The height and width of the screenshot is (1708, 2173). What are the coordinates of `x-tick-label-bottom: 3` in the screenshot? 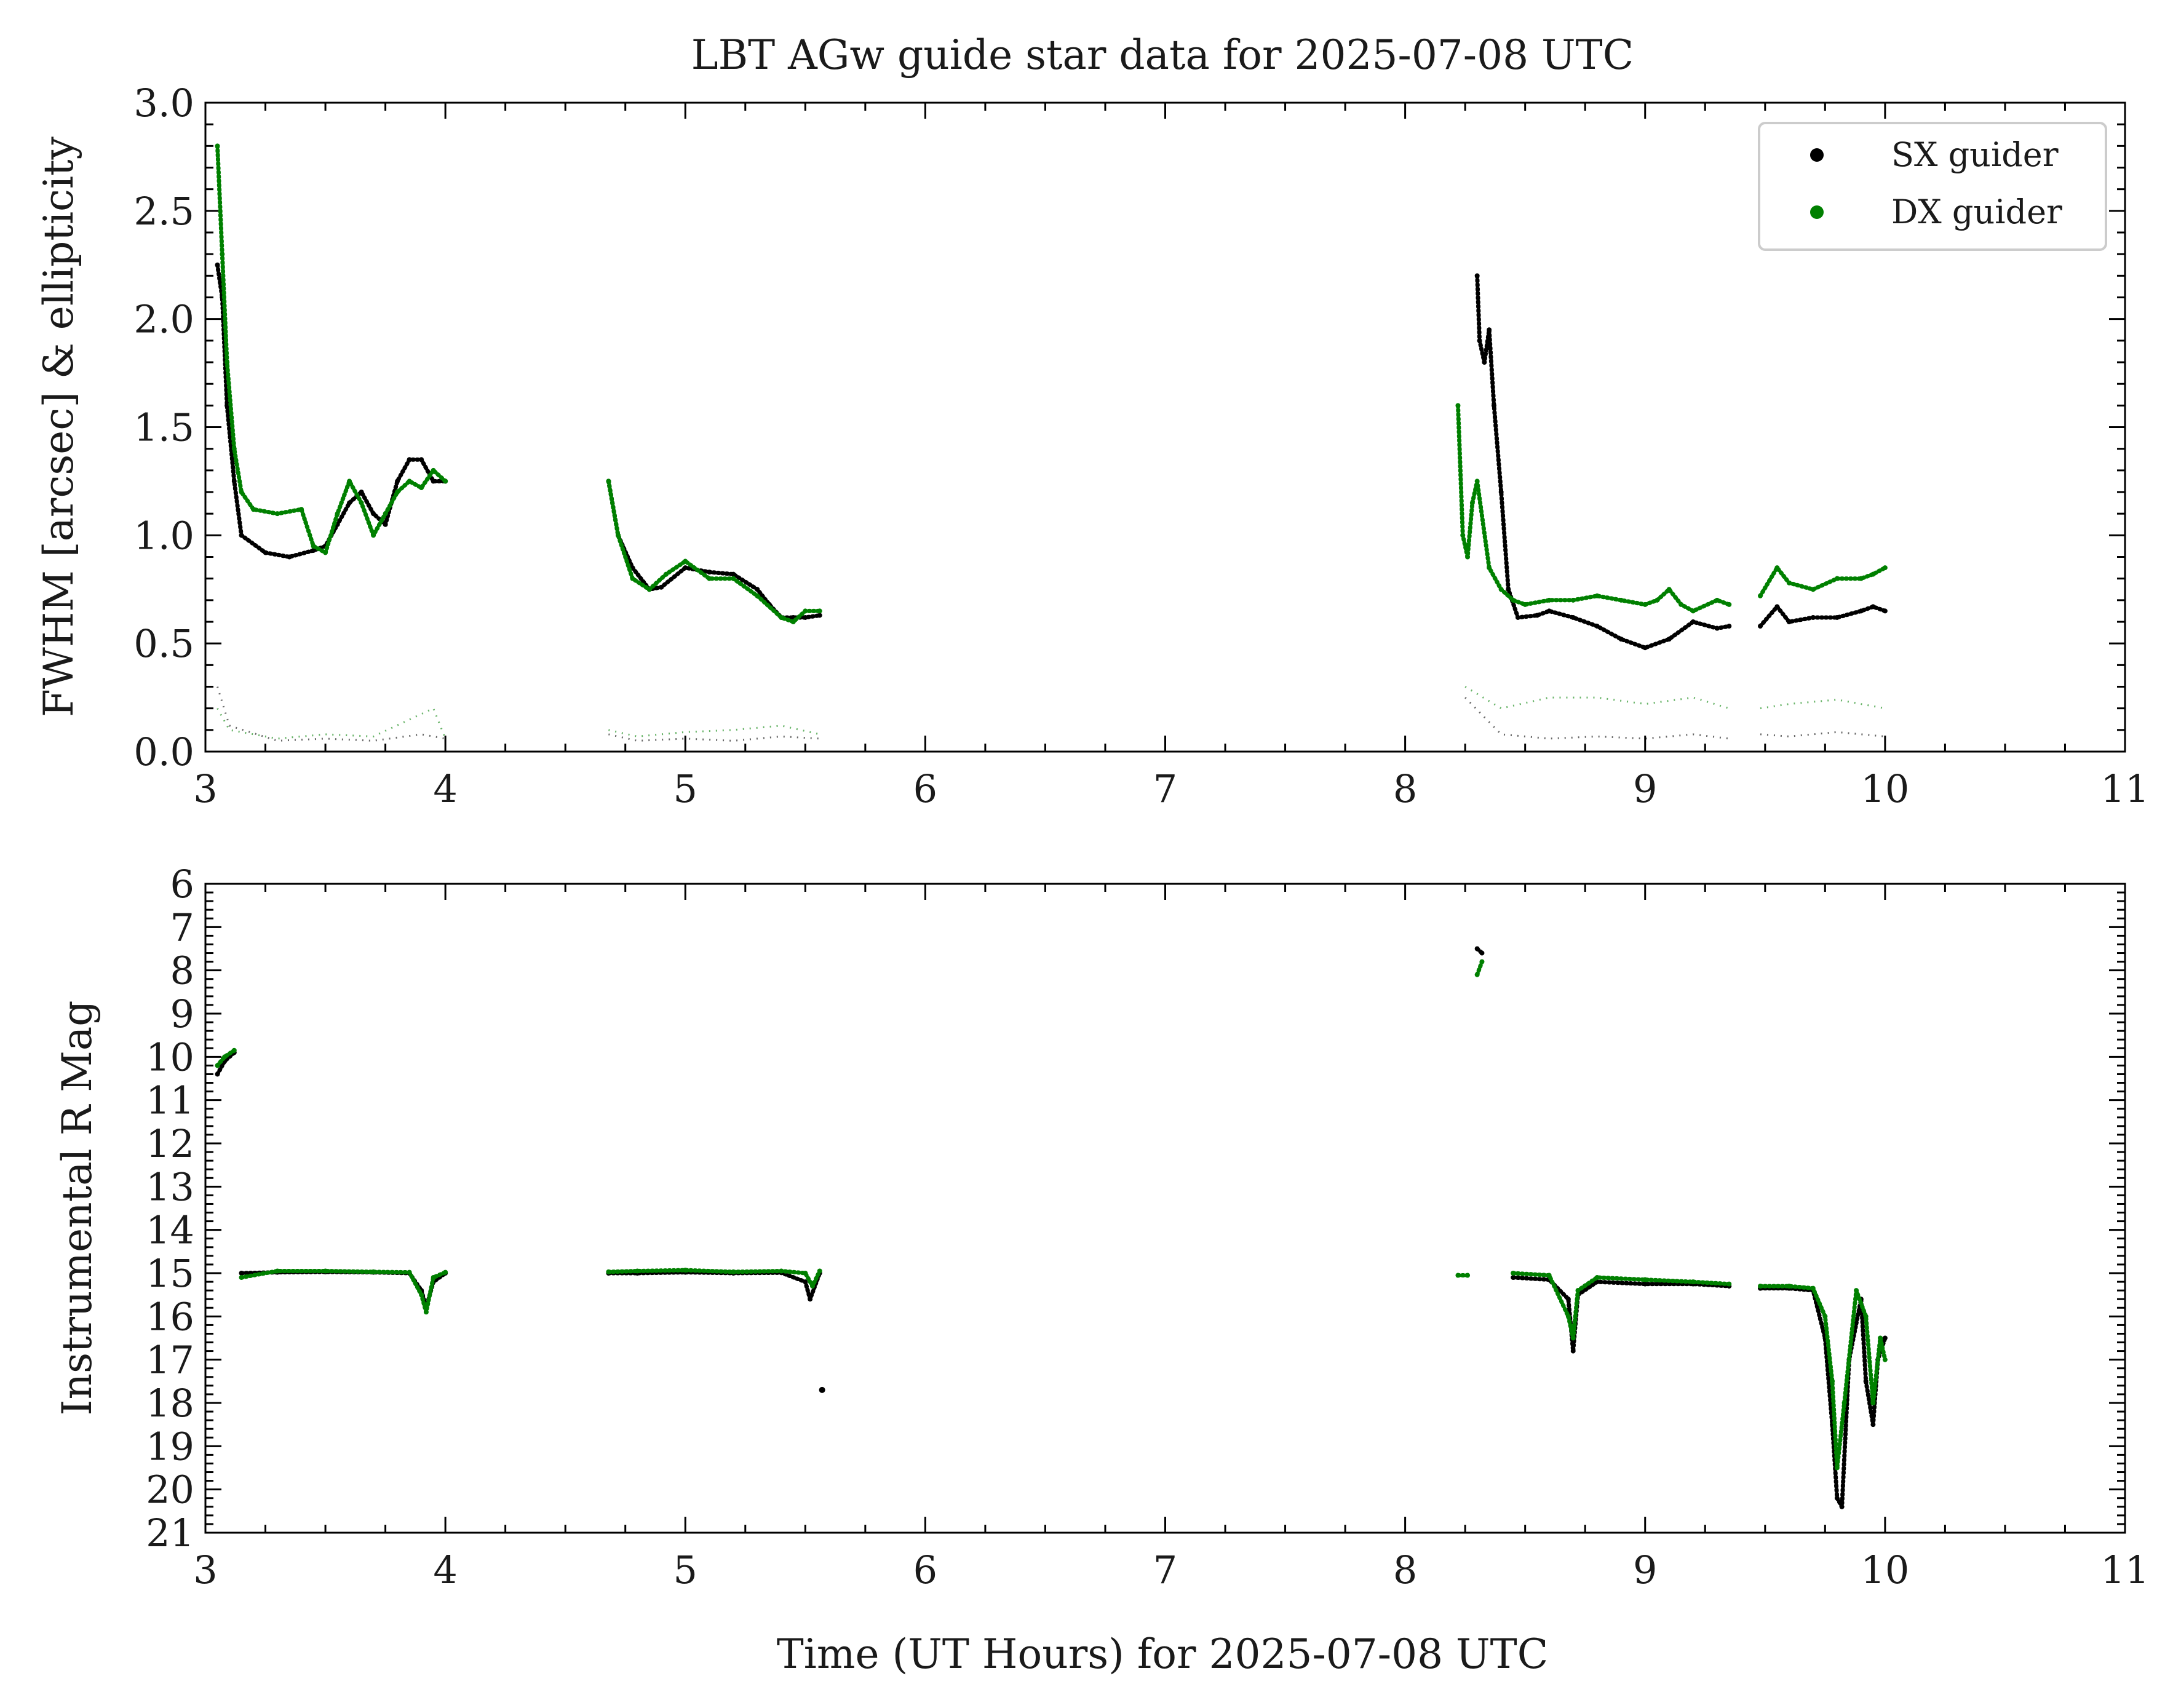 It's located at (205, 1570).